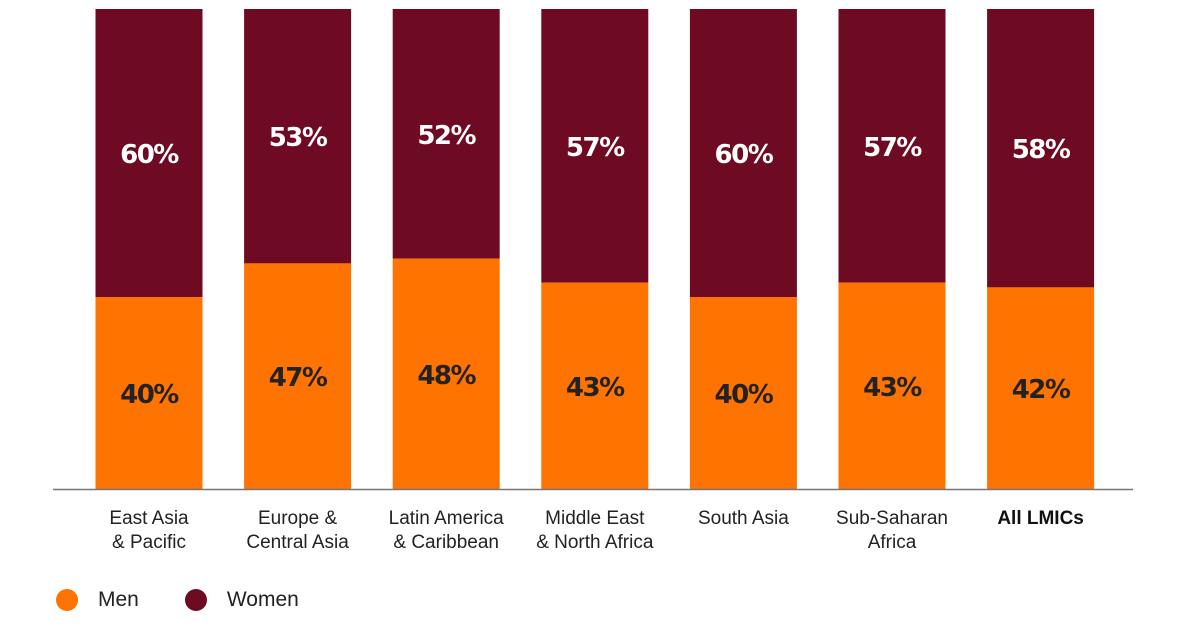 This screenshot has width=1200, height=628. I want to click on category-label: Middle East & North Africa, so click(595, 530).